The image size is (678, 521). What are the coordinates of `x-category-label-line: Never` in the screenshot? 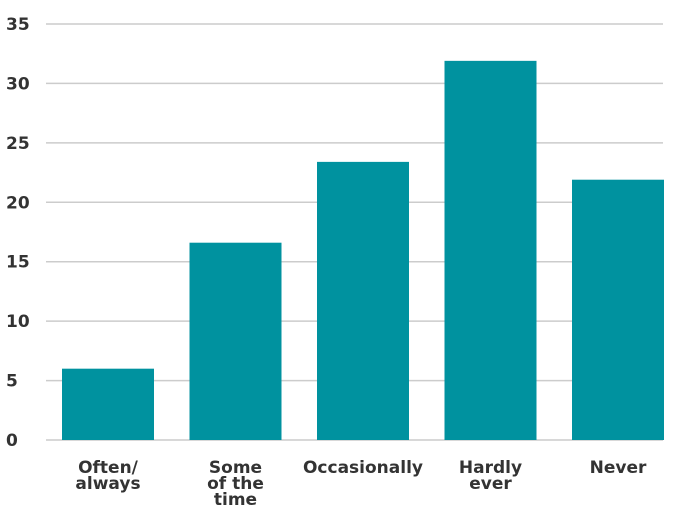 It's located at (618, 468).